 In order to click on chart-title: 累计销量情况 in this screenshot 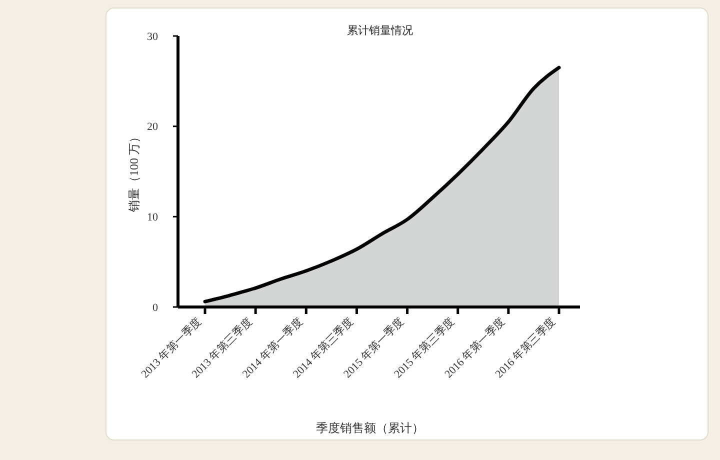, I will do `click(380, 30)`.